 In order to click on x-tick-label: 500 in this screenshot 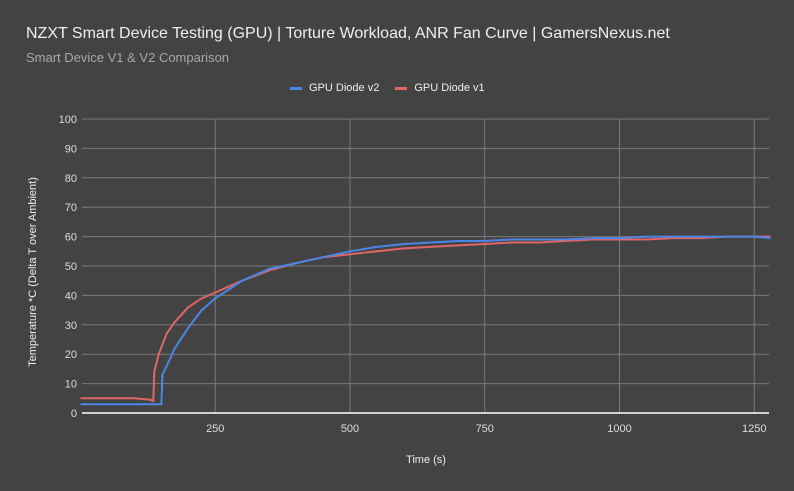, I will do `click(350, 429)`.